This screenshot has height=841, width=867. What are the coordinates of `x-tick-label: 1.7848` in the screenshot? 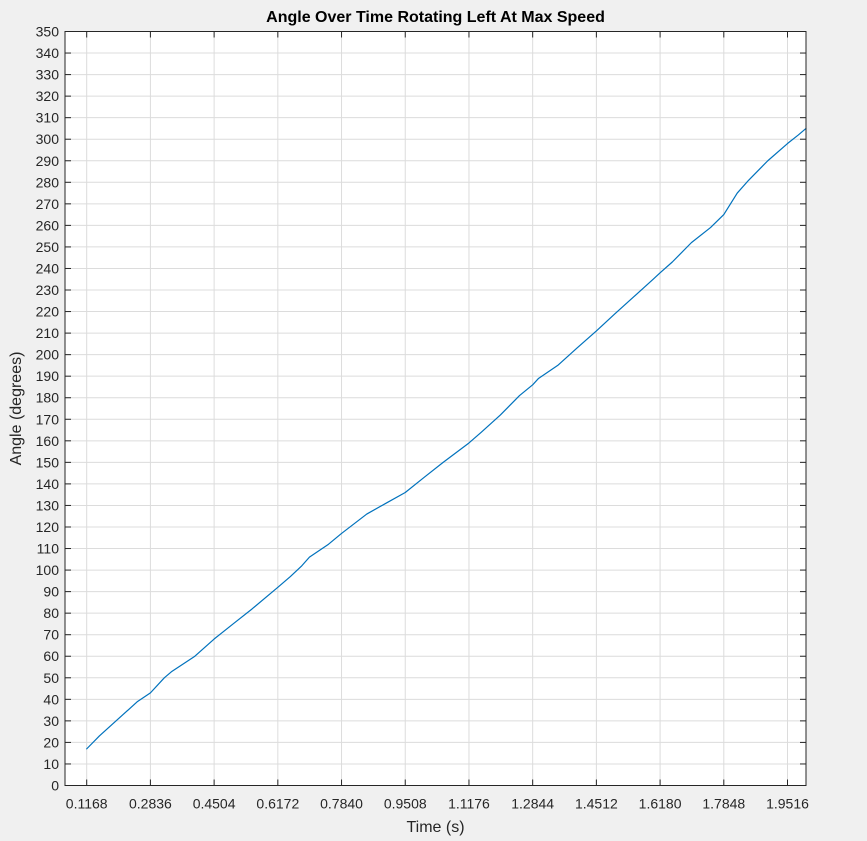 It's located at (723, 804).